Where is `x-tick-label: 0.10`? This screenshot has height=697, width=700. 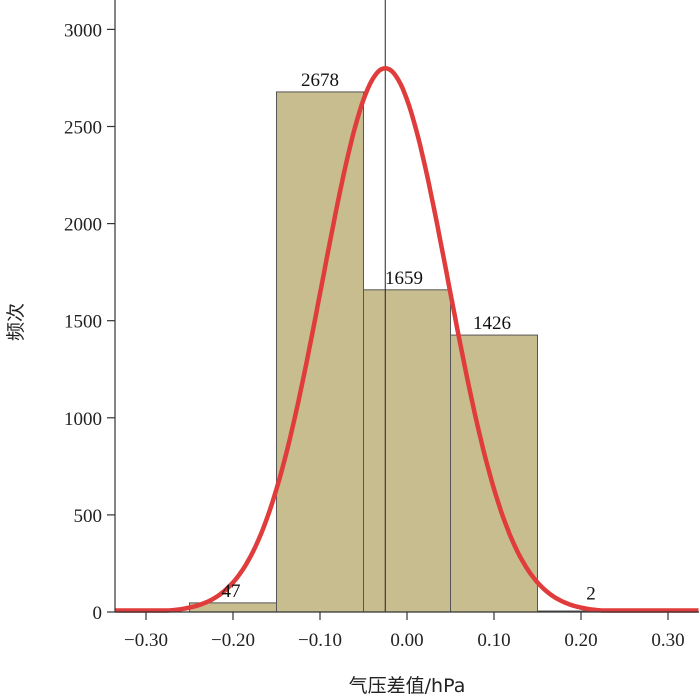
x-tick-label: 0.10 is located at coordinates (493, 640).